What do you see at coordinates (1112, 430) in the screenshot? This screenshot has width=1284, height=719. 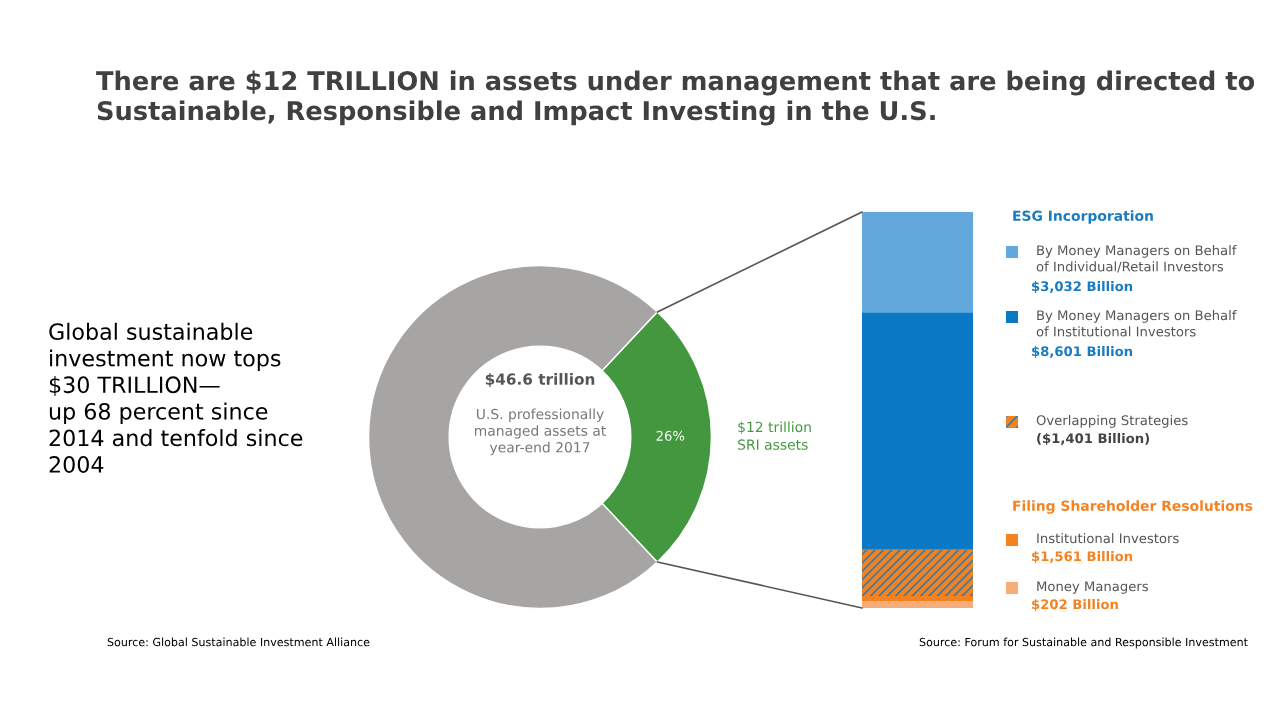 I see `text: Overlapping Strategies ($1,401 Billion)` at bounding box center [1112, 430].